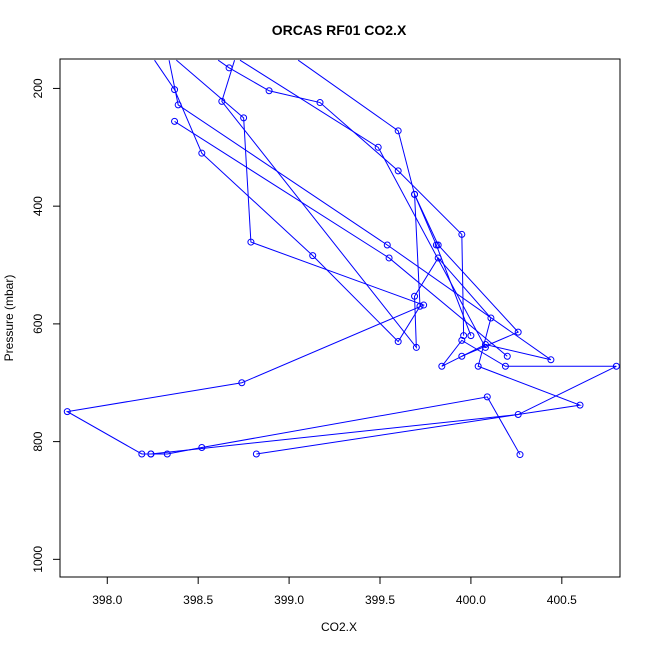 The width and height of the screenshot is (650, 650). What do you see at coordinates (339, 30) in the screenshot?
I see `chart-title: ORCAS RF01 CO2.X` at bounding box center [339, 30].